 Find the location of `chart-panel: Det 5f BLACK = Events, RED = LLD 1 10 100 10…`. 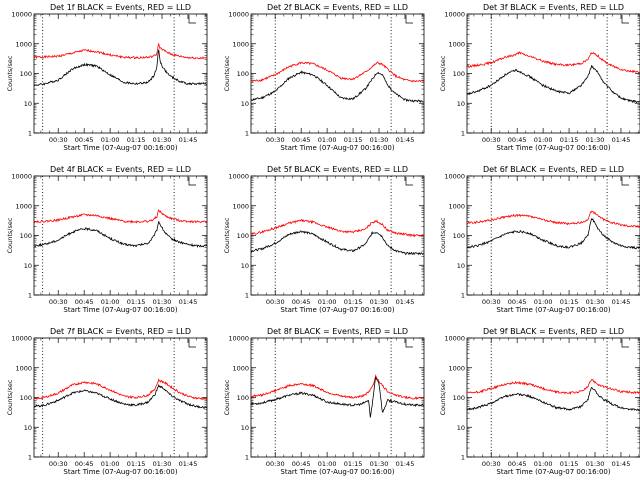

chart-panel: Det 5f BLACK = Events, RED = LLD 1 10 100 10… is located at coordinates (324, 239).